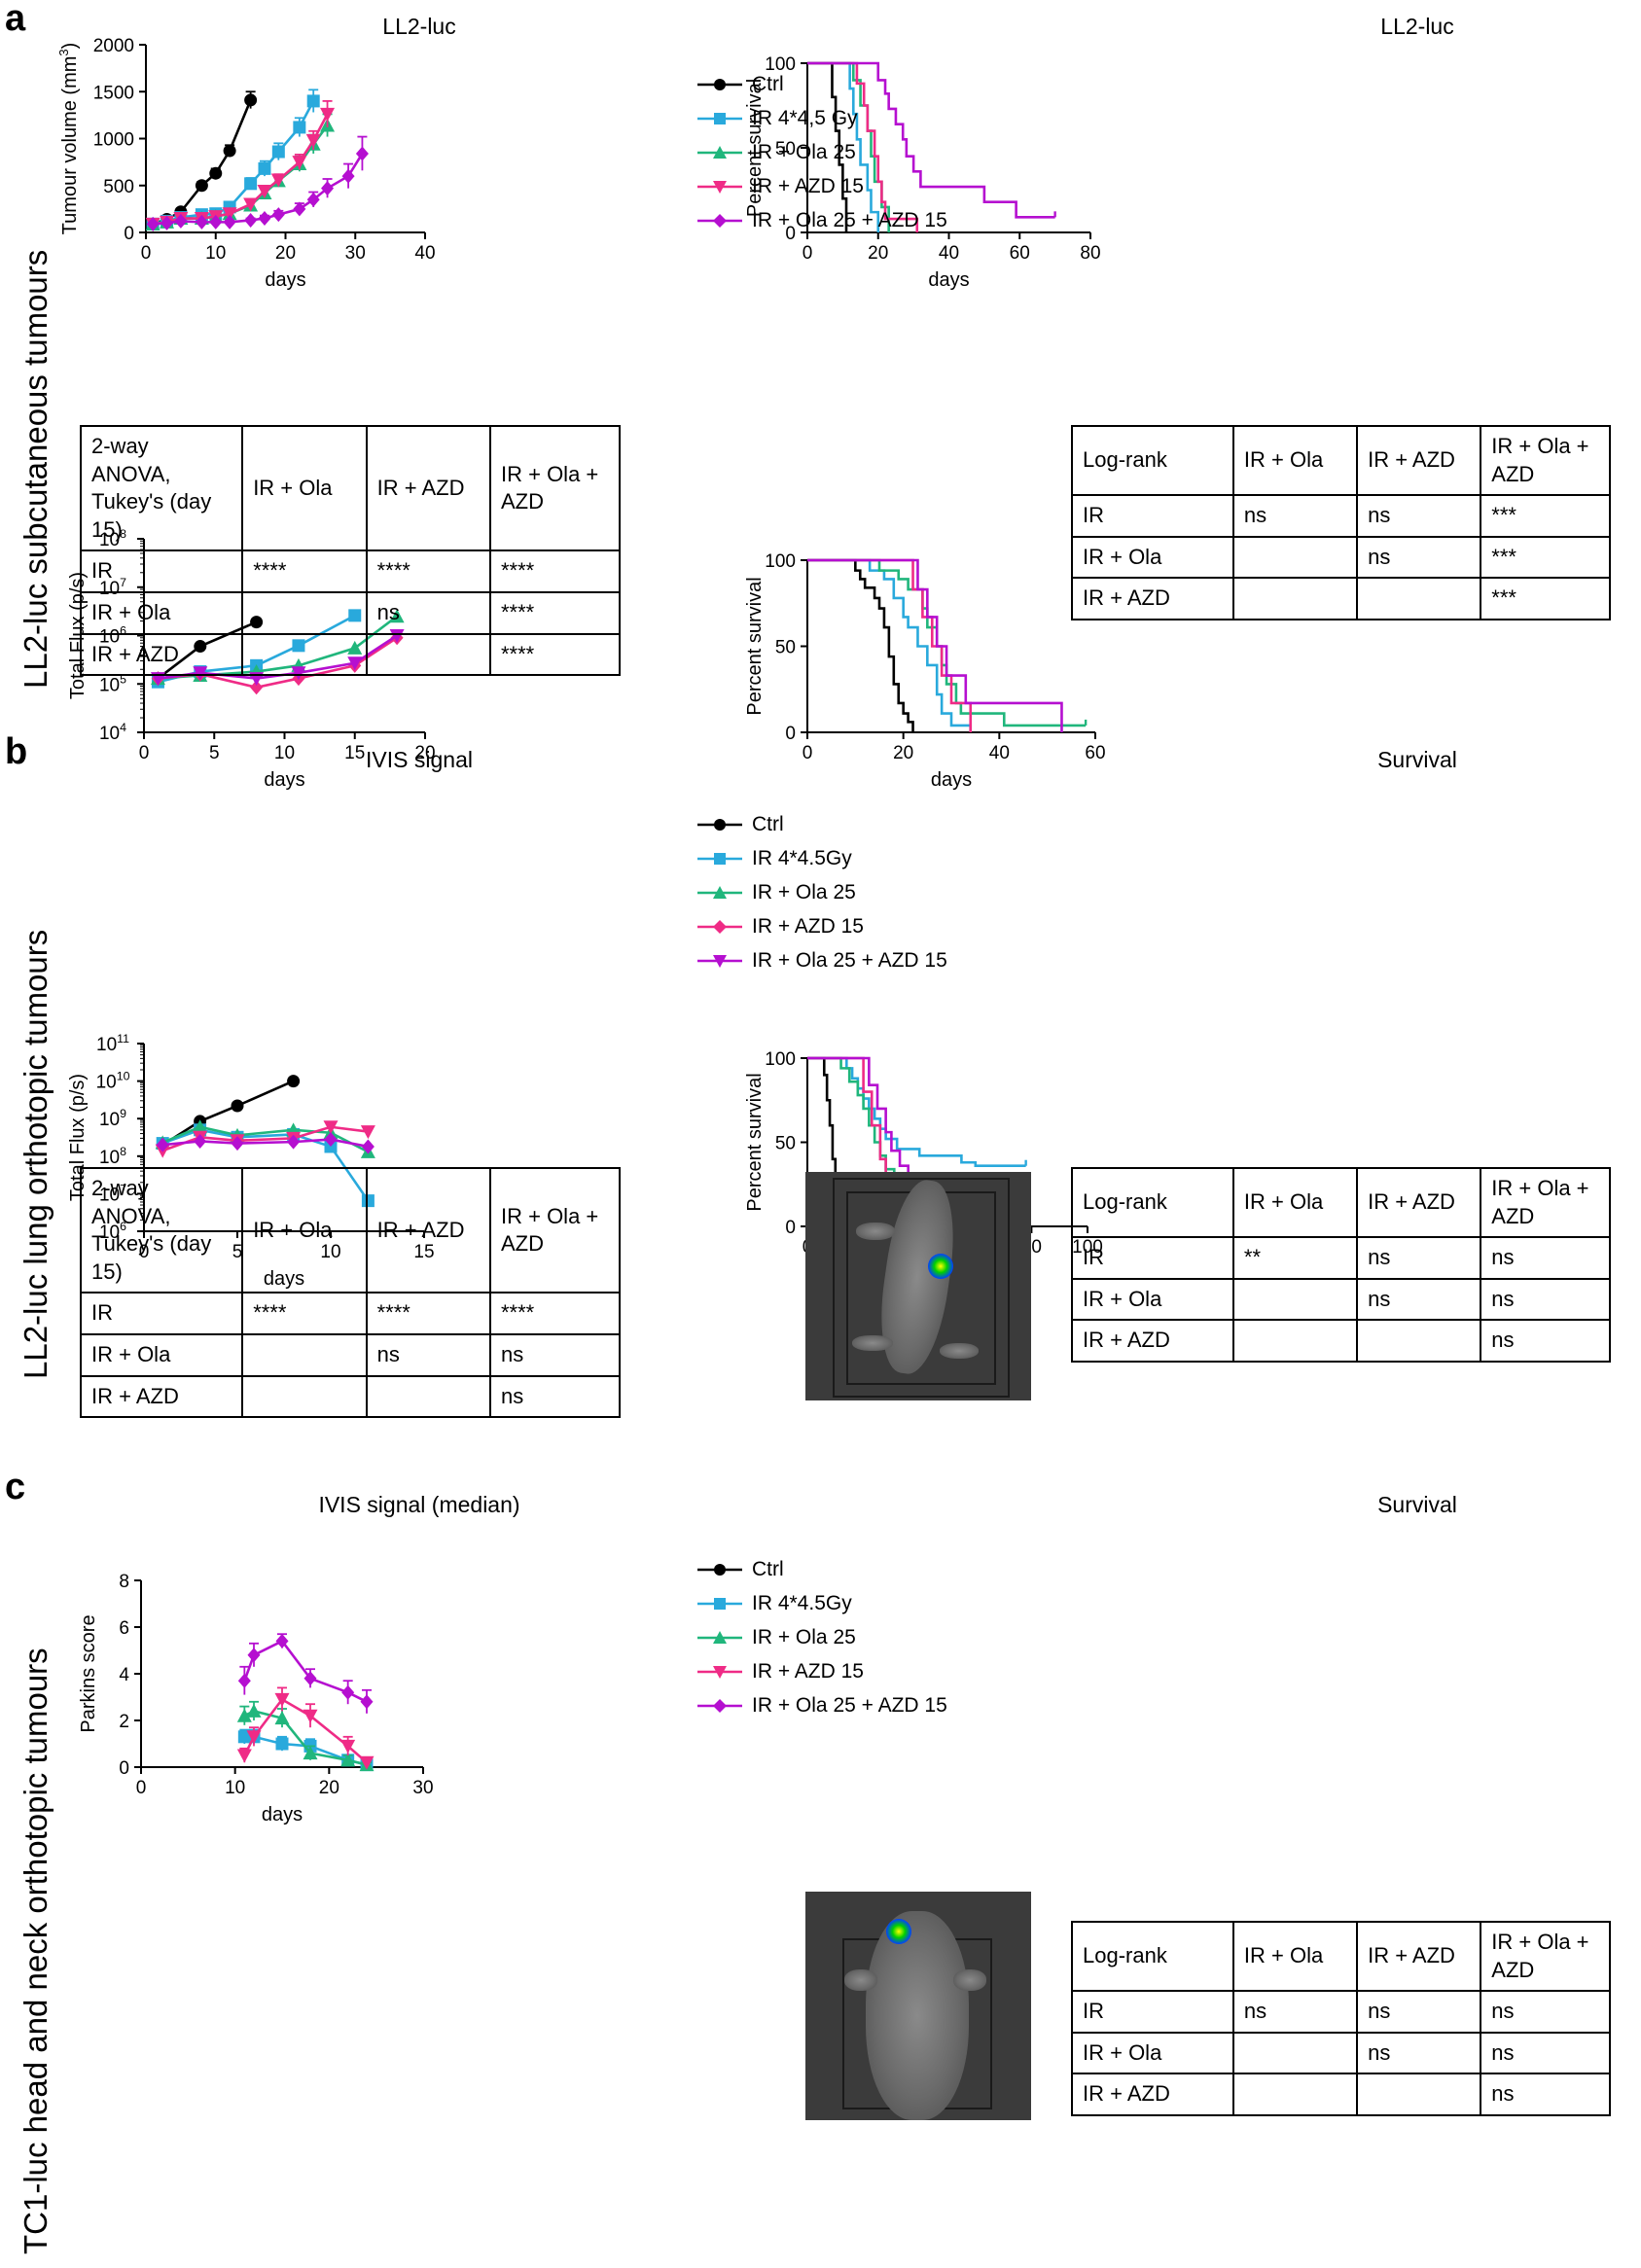 The width and height of the screenshot is (1641, 2268). Describe the element at coordinates (1341, 2012) in the screenshot. I see `table-row: IR ns ns ns` at that location.